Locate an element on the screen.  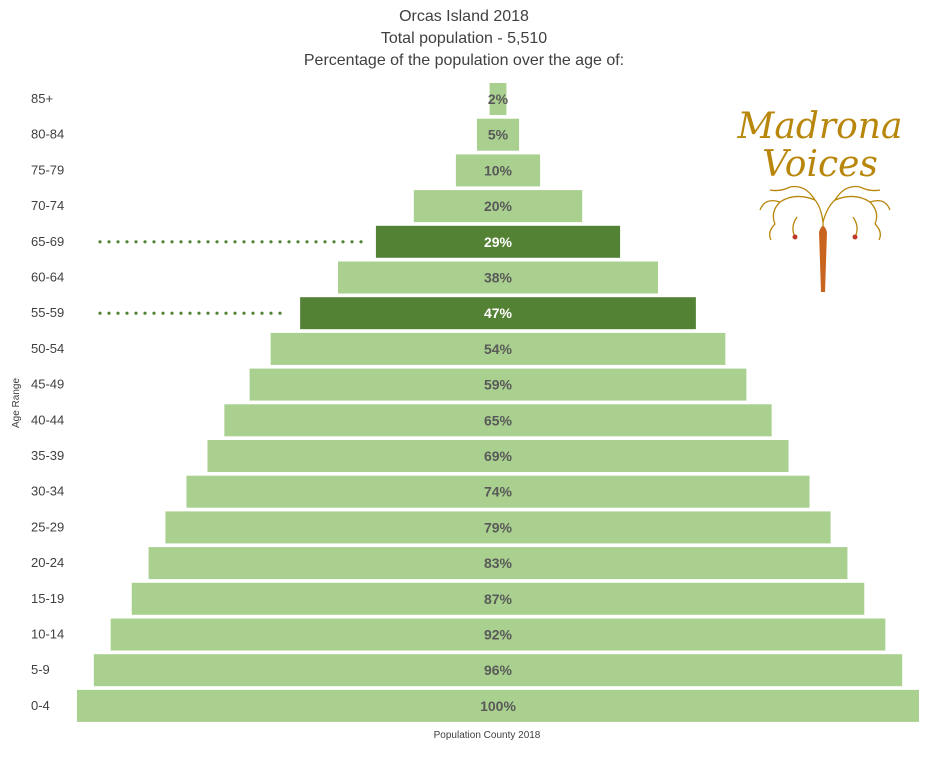
tick-label-70-74: 70-74 is located at coordinates (47, 205).